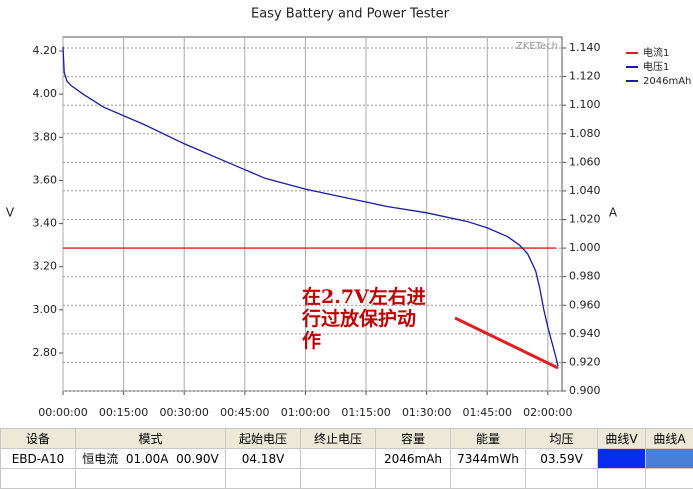 This screenshot has width=693, height=489. What do you see at coordinates (338, 459) in the screenshot?
I see `cell` at bounding box center [338, 459].